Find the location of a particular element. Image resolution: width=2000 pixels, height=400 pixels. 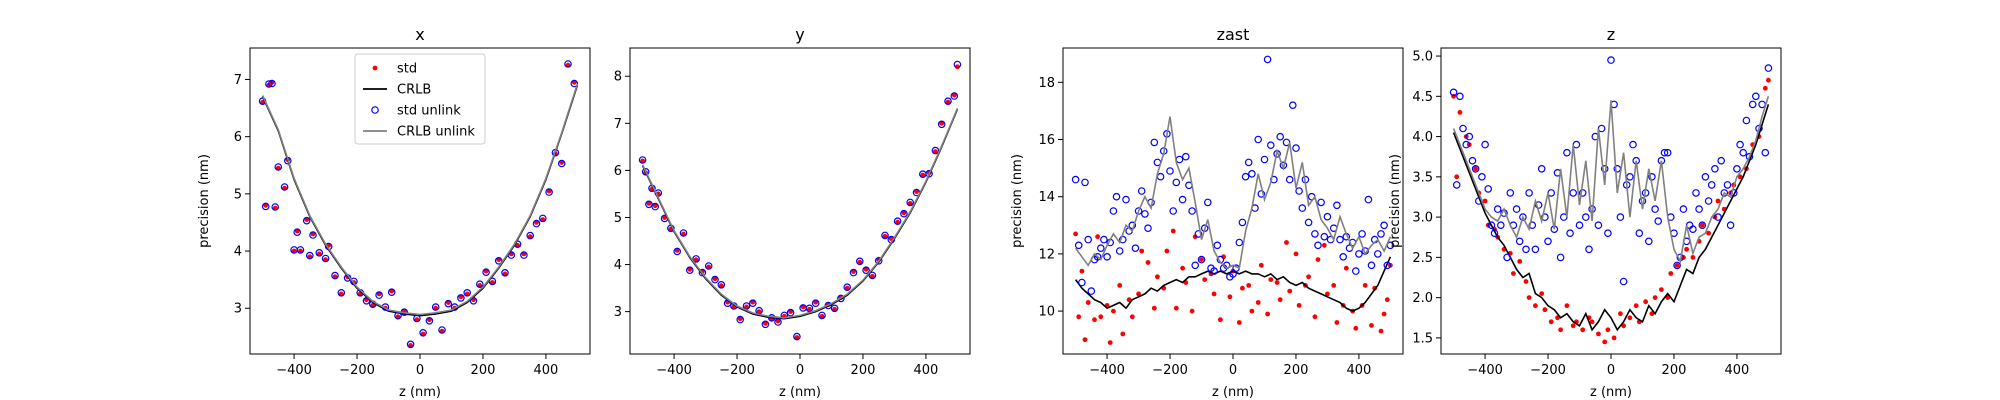

legend-label: std unlink is located at coordinates (429, 111).